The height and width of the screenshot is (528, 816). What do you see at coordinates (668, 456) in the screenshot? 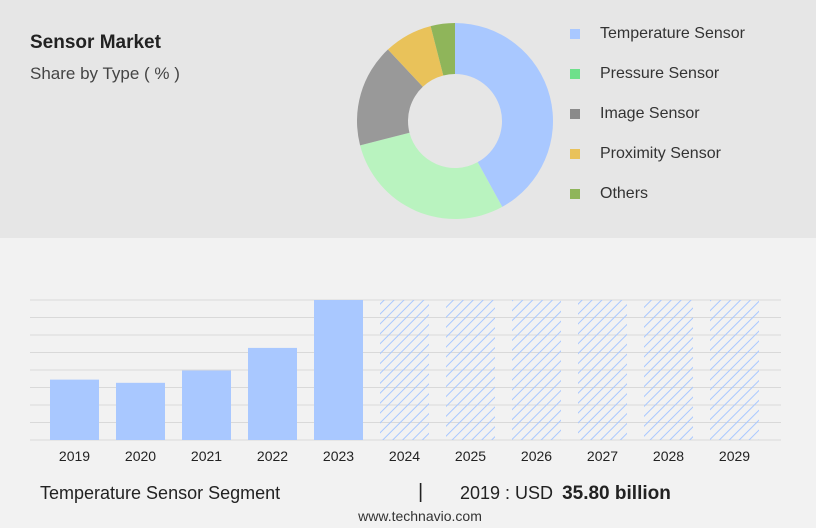
I see `x-tick-label: 2028` at bounding box center [668, 456].